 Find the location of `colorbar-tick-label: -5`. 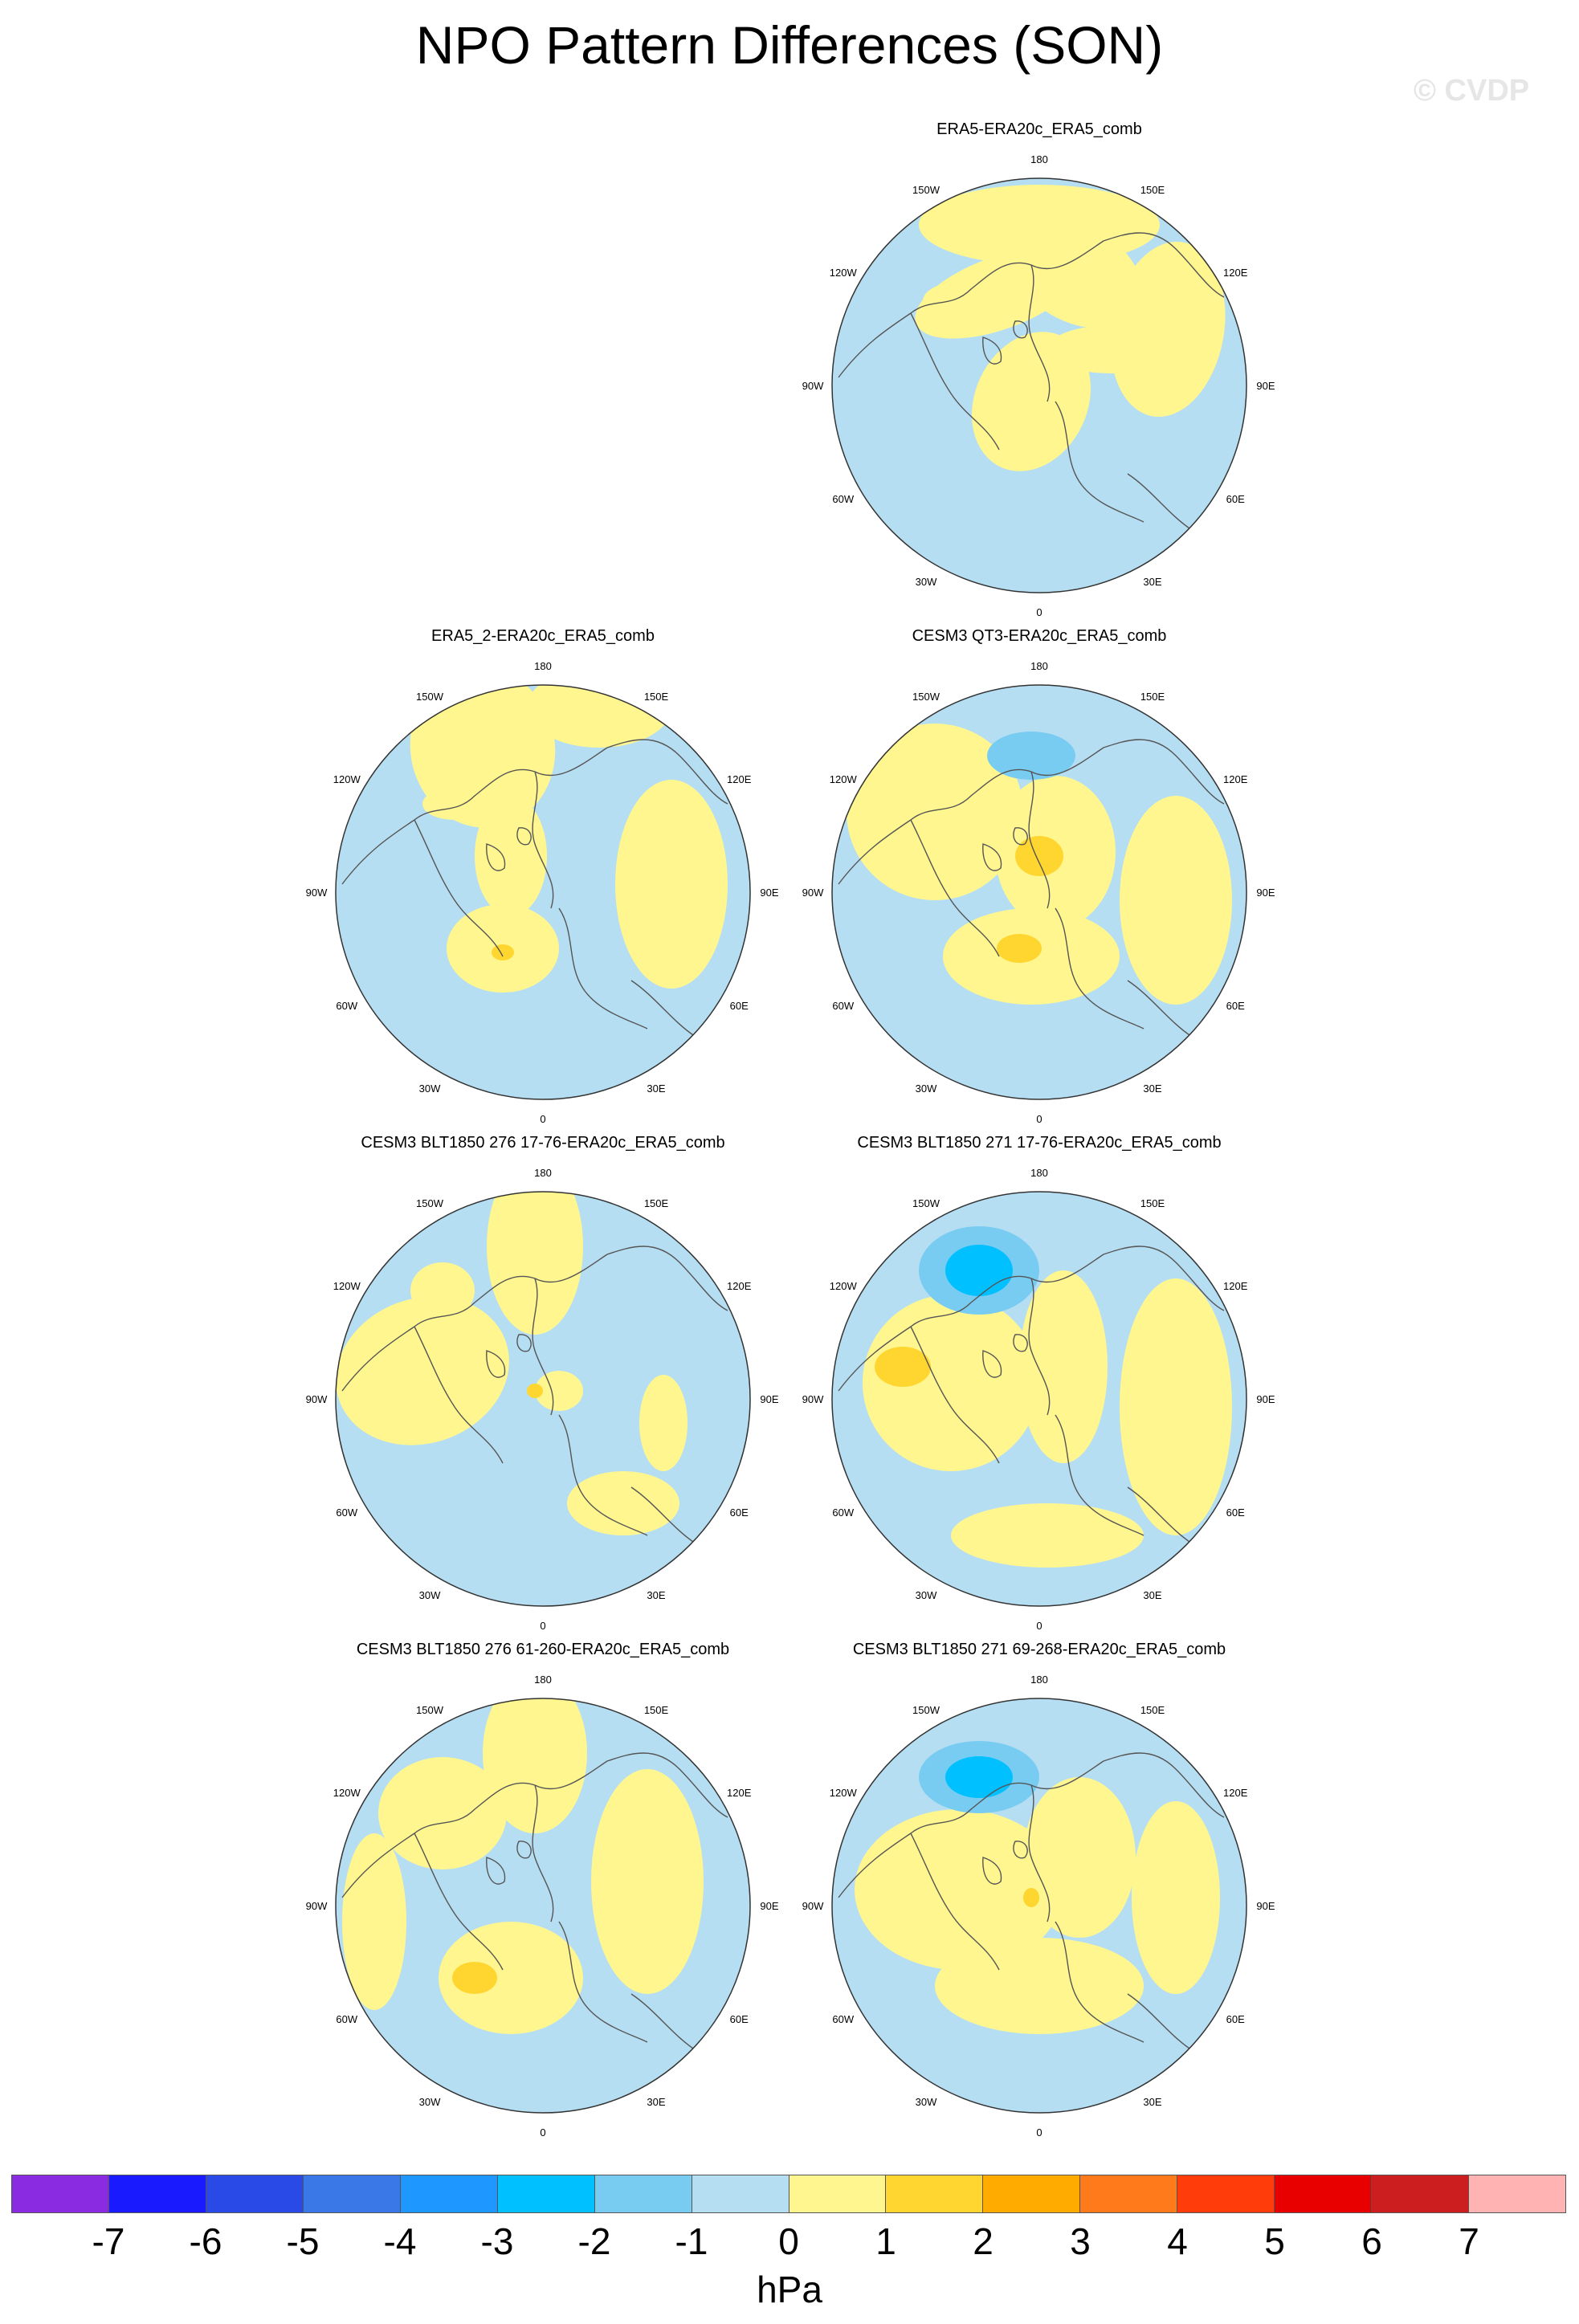

colorbar-tick-label: -5 is located at coordinates (303, 2241).